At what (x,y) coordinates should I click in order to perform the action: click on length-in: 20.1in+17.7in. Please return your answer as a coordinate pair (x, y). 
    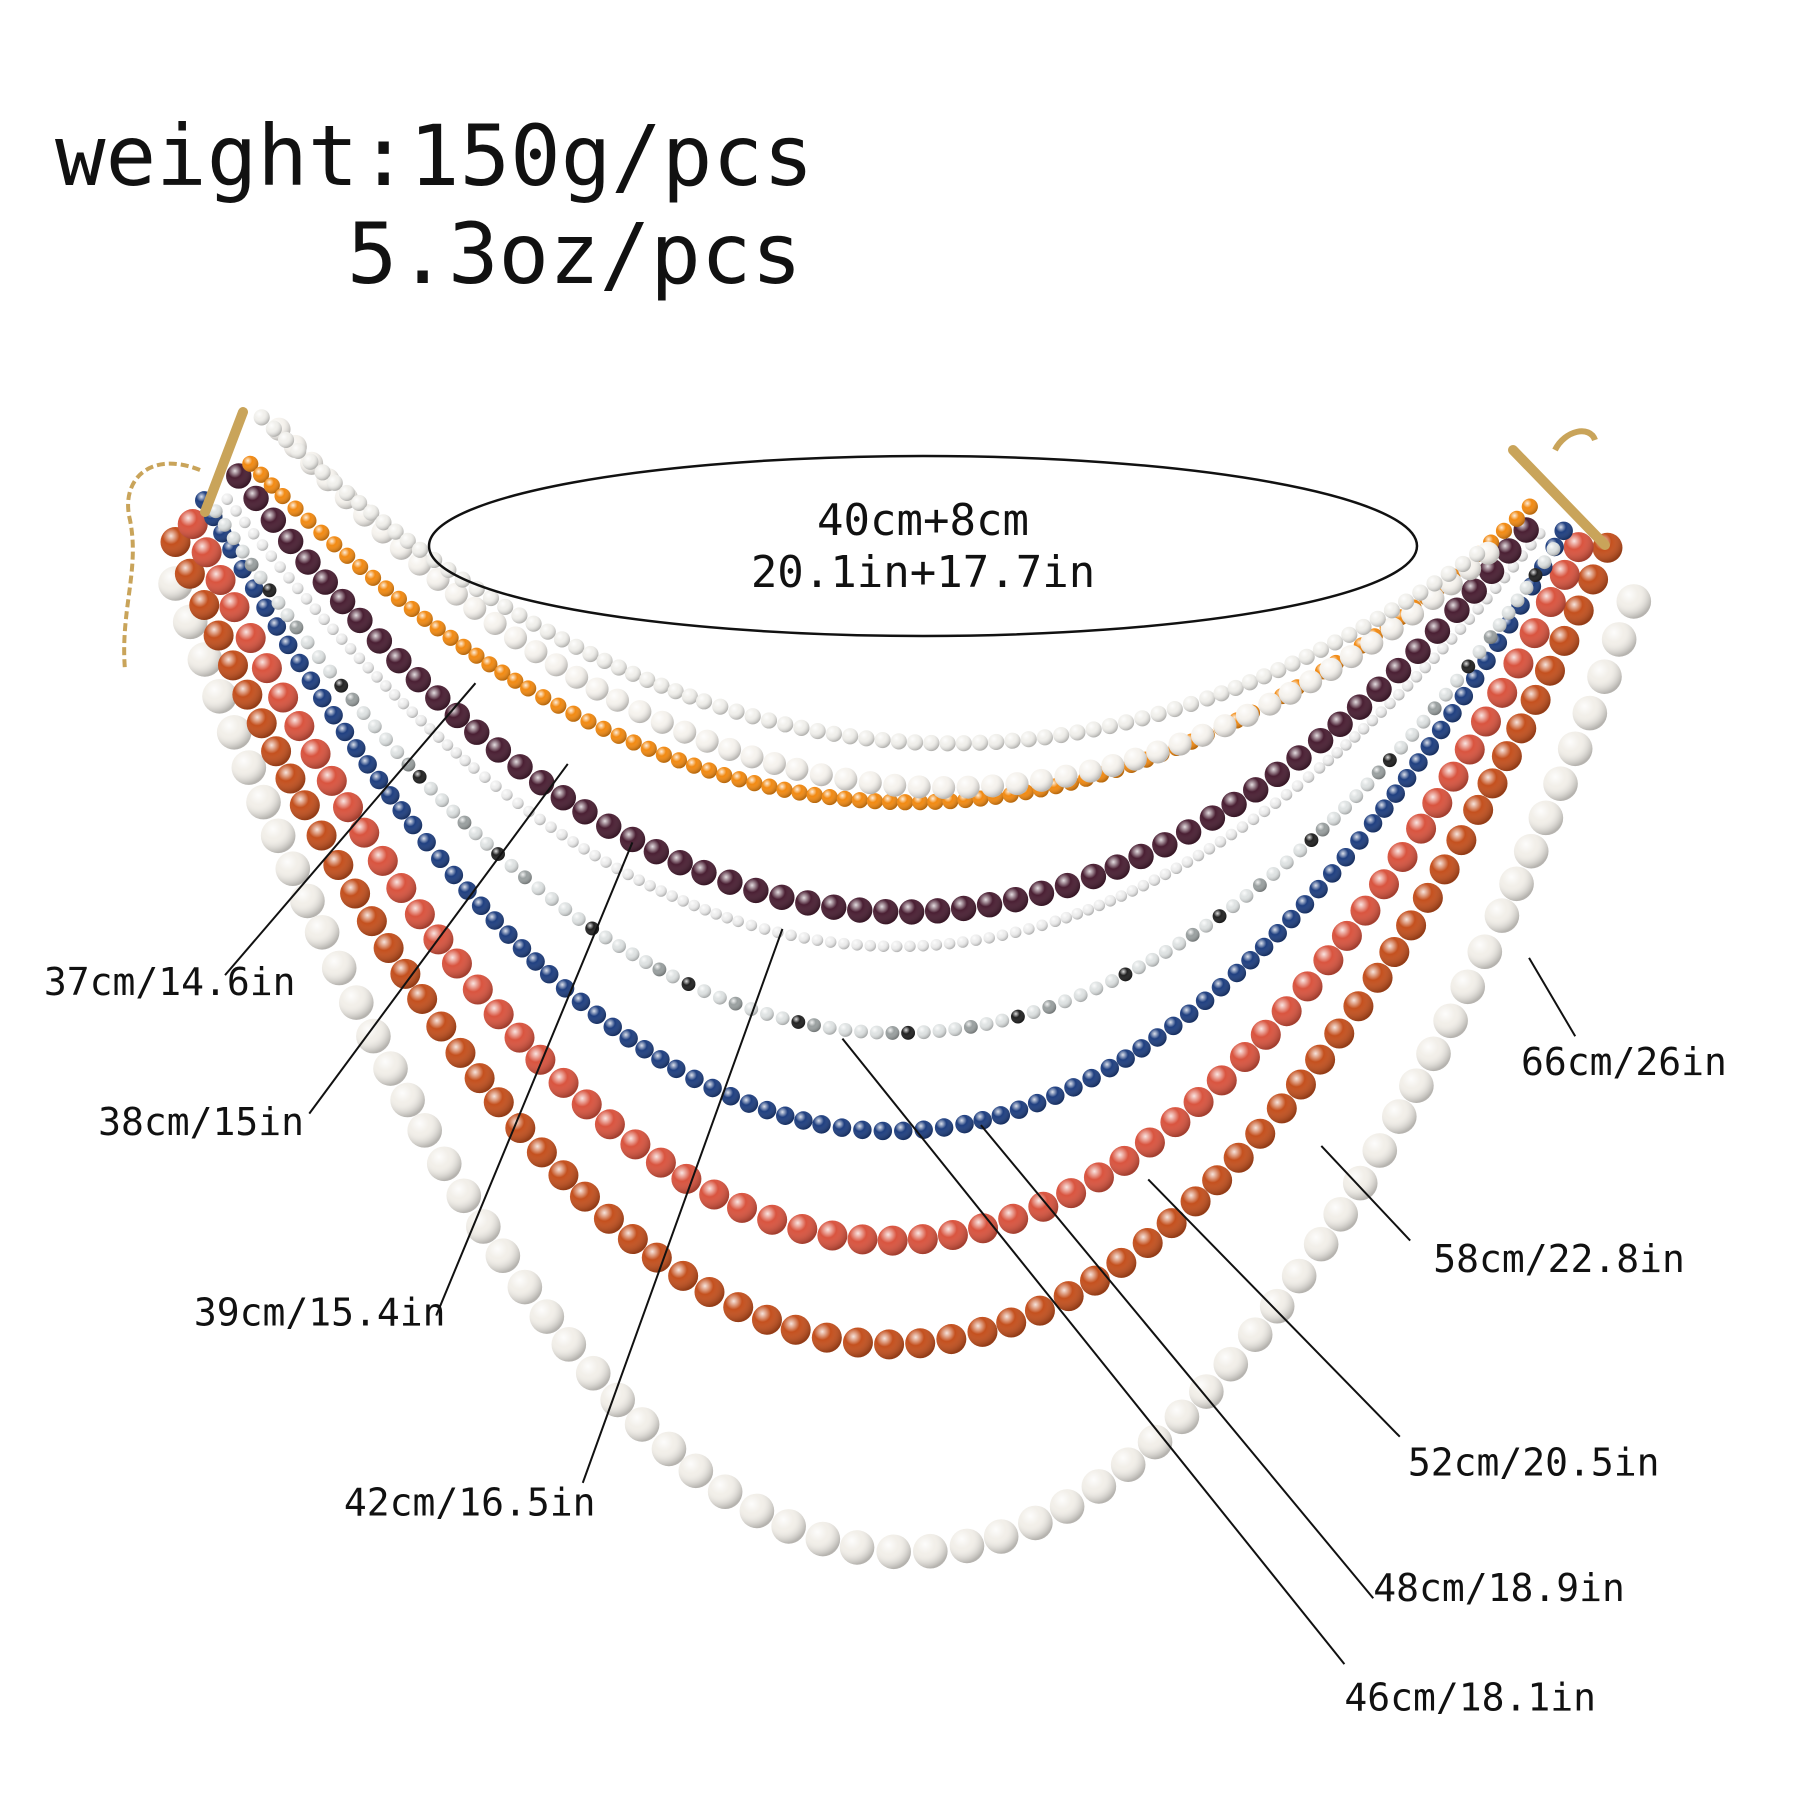
    Looking at the image, I should click on (923, 572).